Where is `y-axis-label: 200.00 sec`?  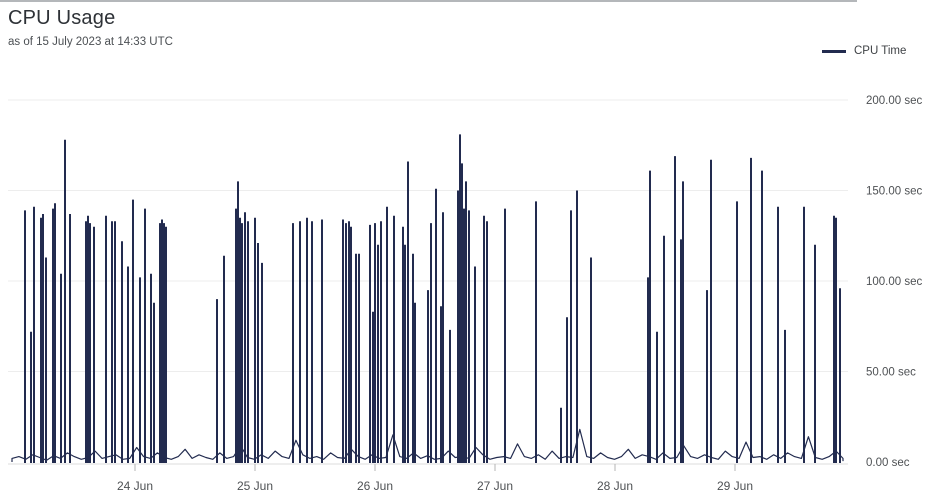
y-axis-label: 200.00 sec is located at coordinates (894, 101).